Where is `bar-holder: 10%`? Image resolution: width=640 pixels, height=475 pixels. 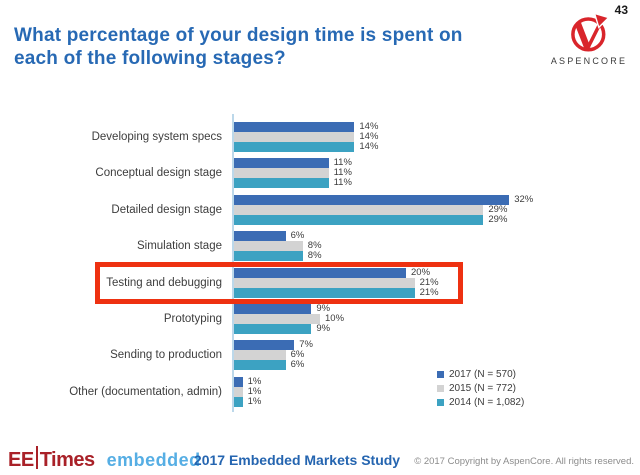
bar-holder: 10% is located at coordinates (289, 319).